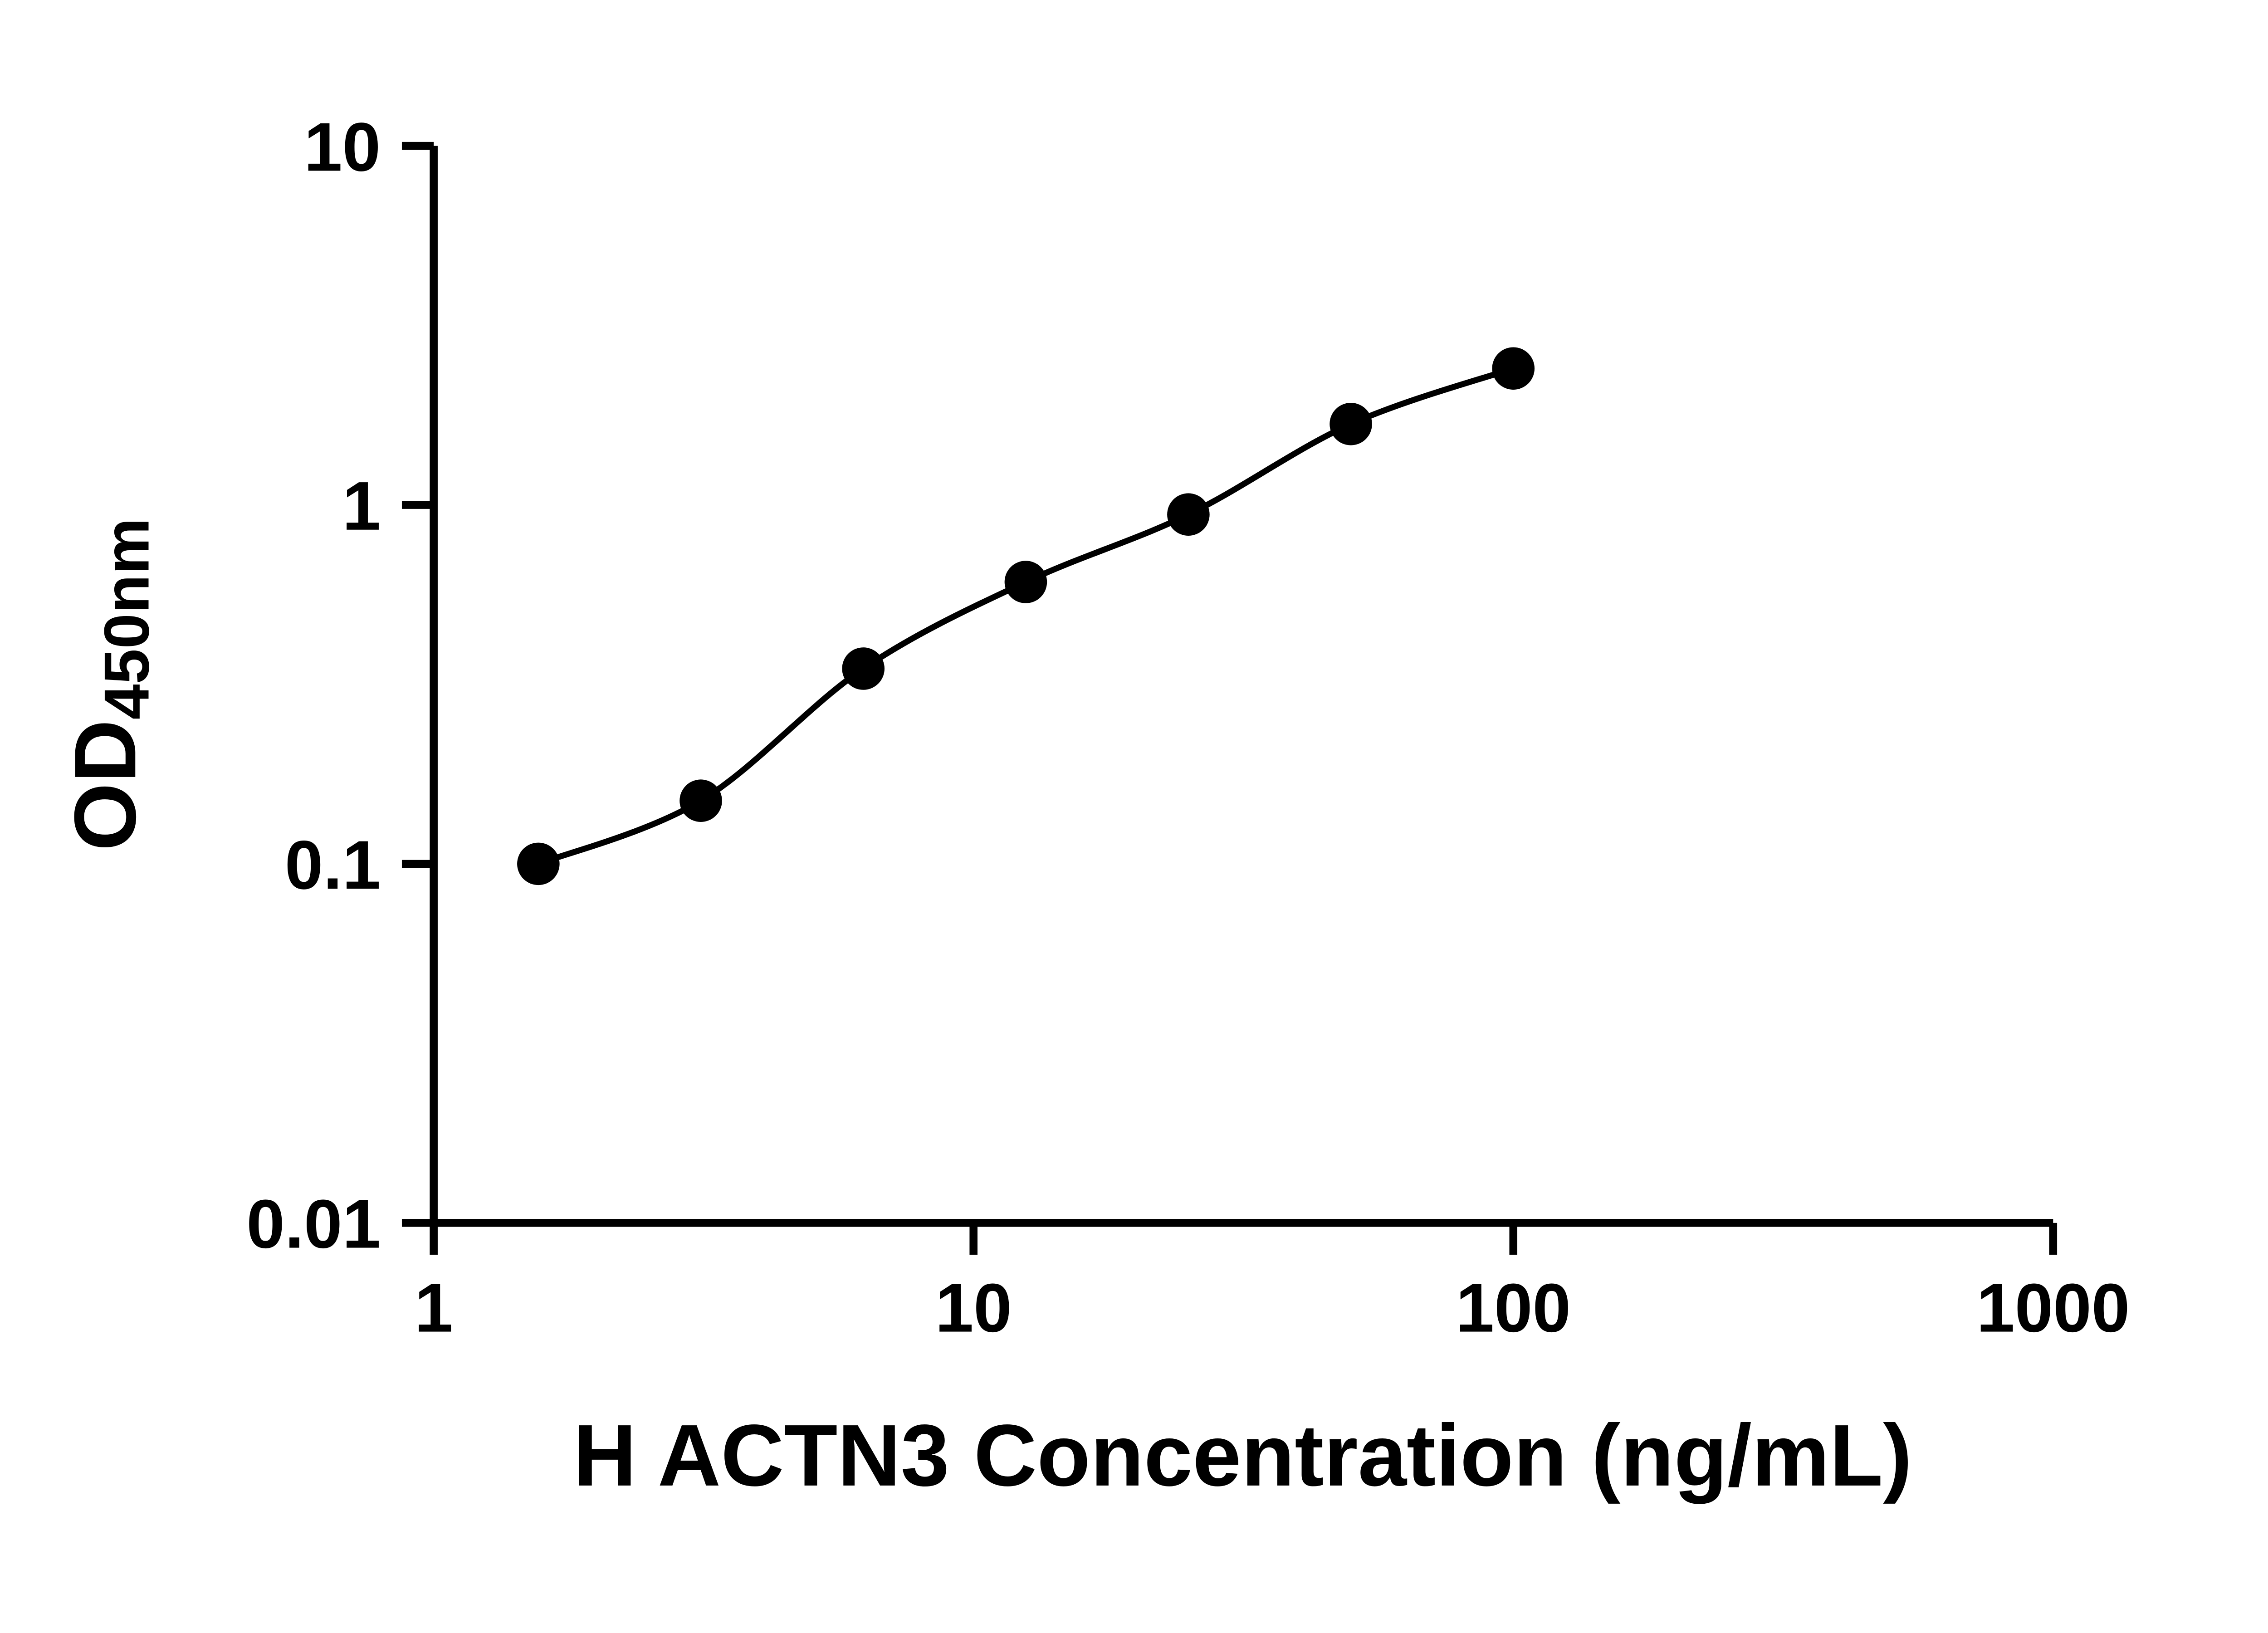 The width and height of the screenshot is (2268, 1633). Describe the element at coordinates (343, 147) in the screenshot. I see `y-tick-label: 10` at that location.